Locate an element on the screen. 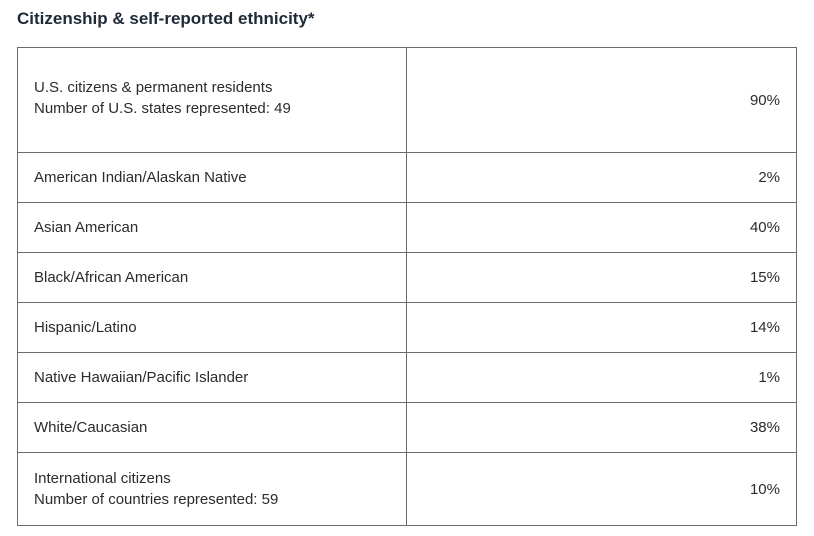 The height and width of the screenshot is (536, 814). label-cell: American Indian/Alaskan Native is located at coordinates (212, 177).